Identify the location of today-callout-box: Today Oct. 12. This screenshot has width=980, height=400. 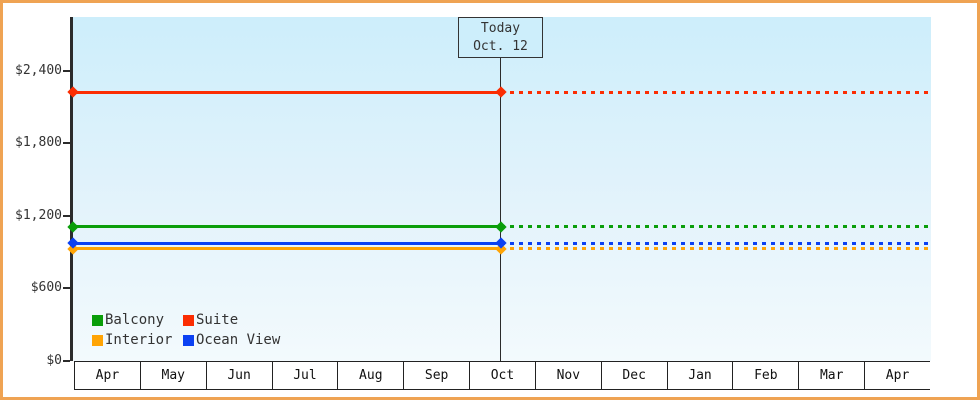
(500, 37).